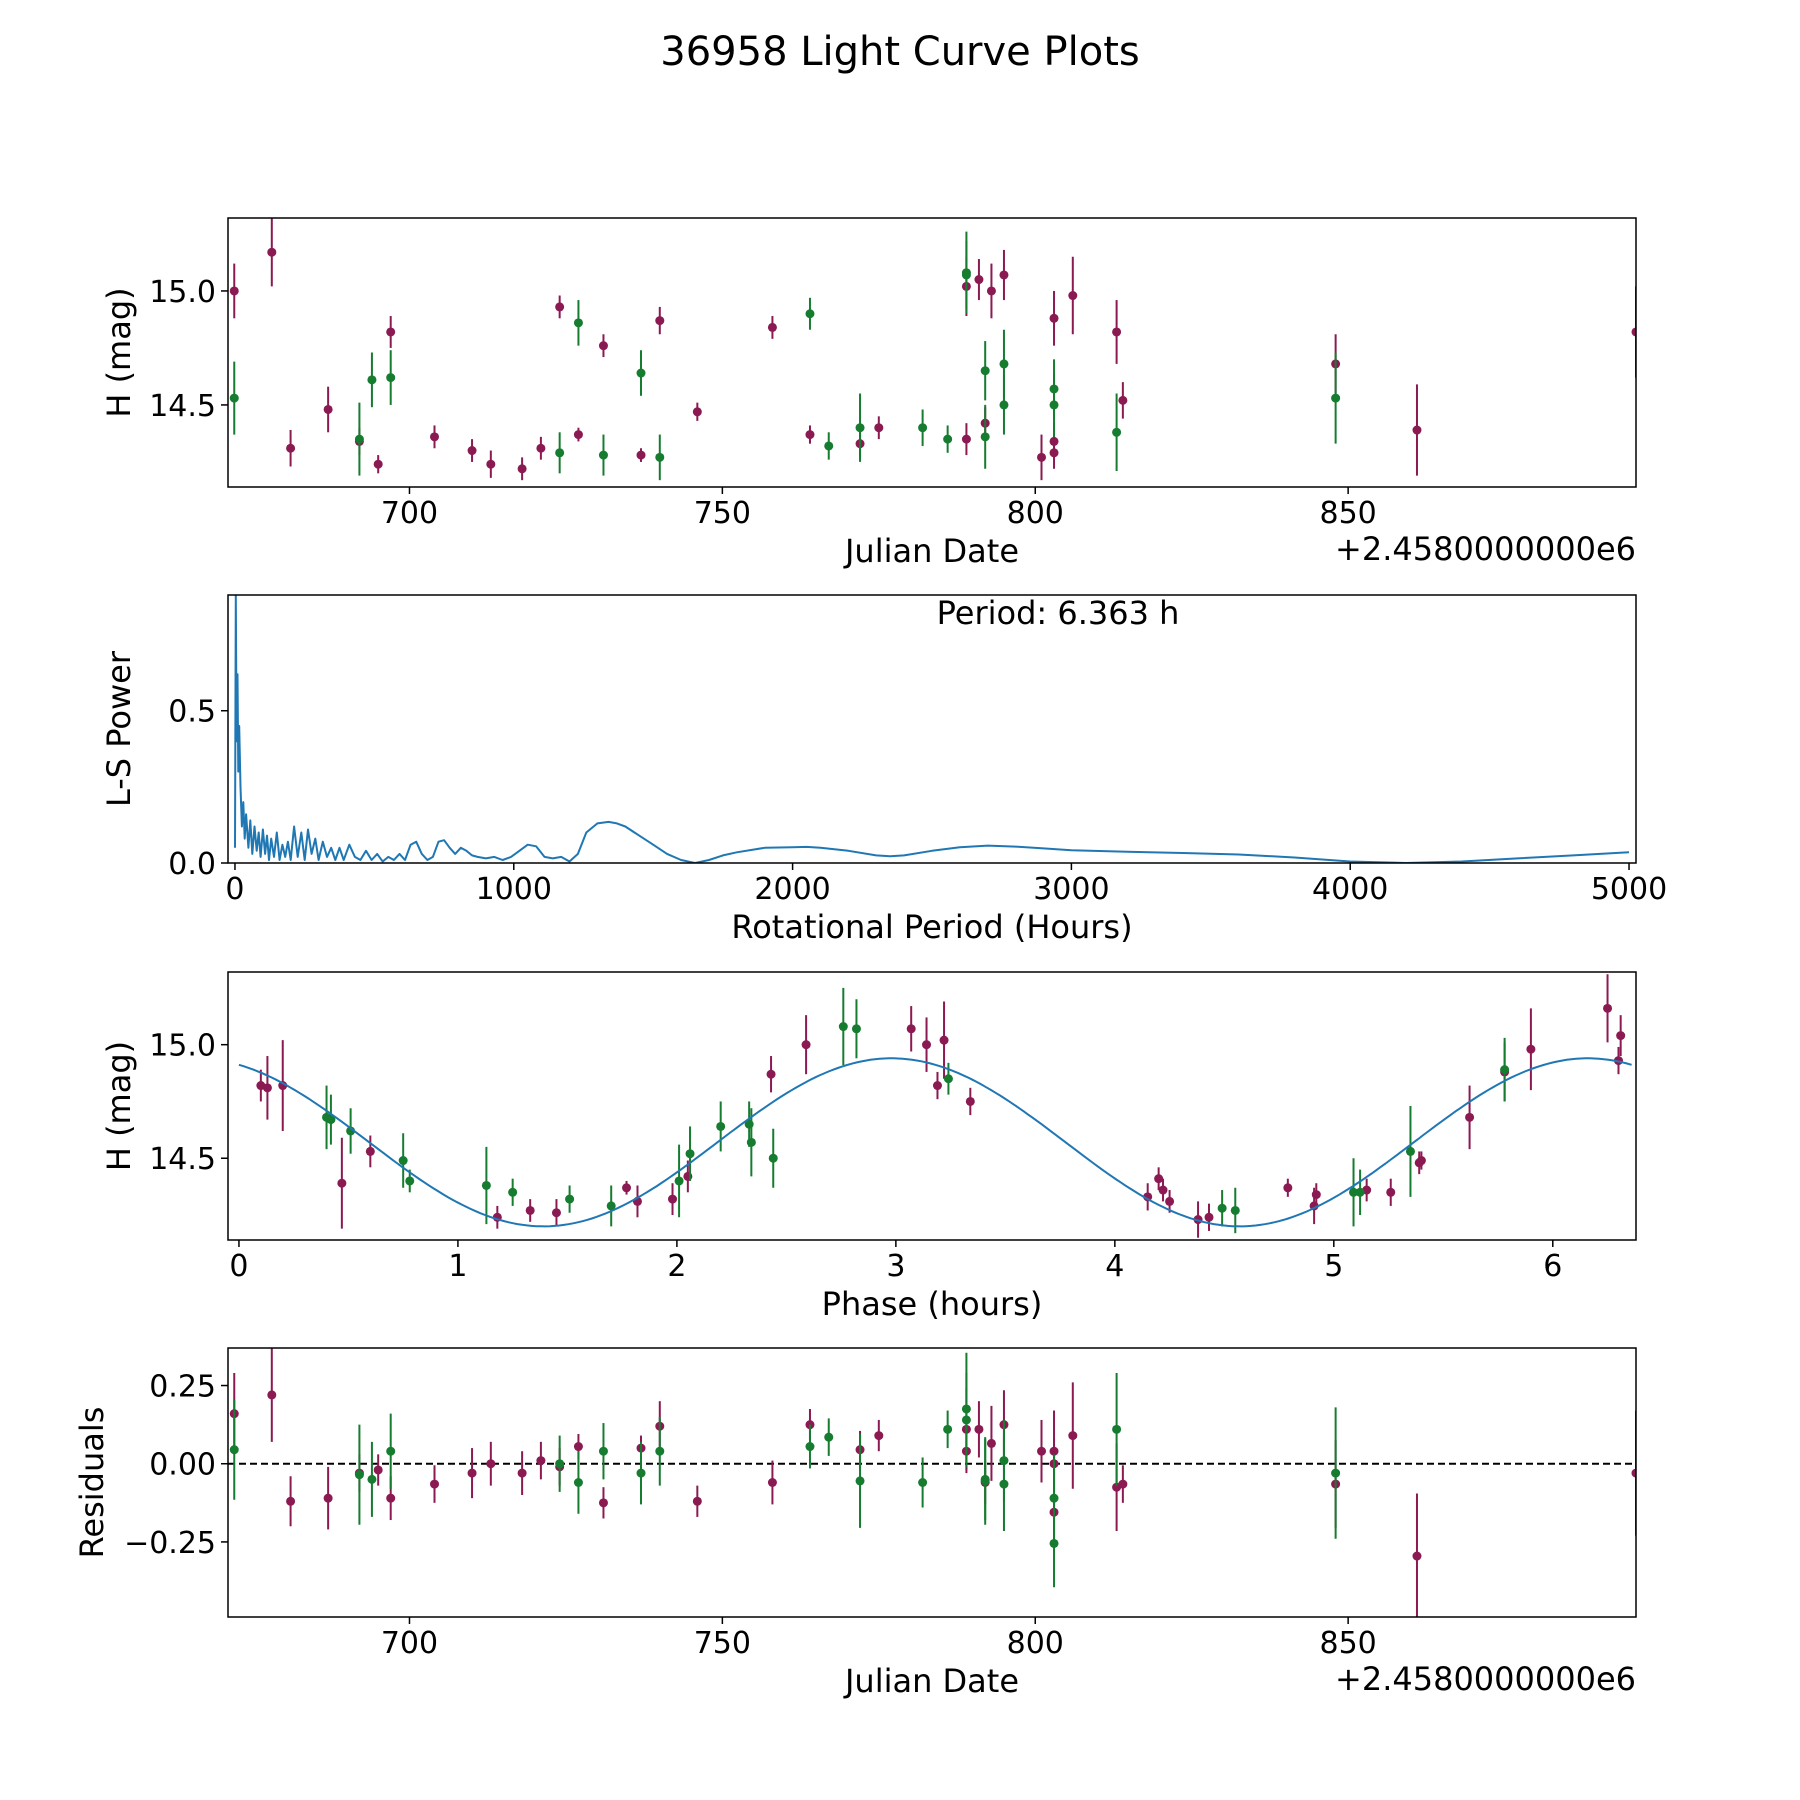 Image resolution: width=1800 pixels, height=1800 pixels. I want to click on y-tick-label: 0.5, so click(192, 712).